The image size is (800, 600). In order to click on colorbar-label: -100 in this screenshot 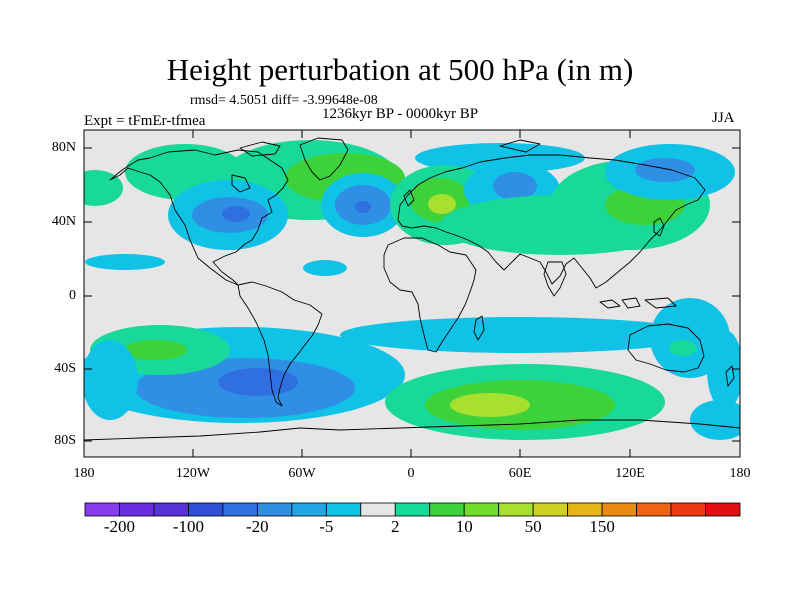, I will do `click(188, 526)`.